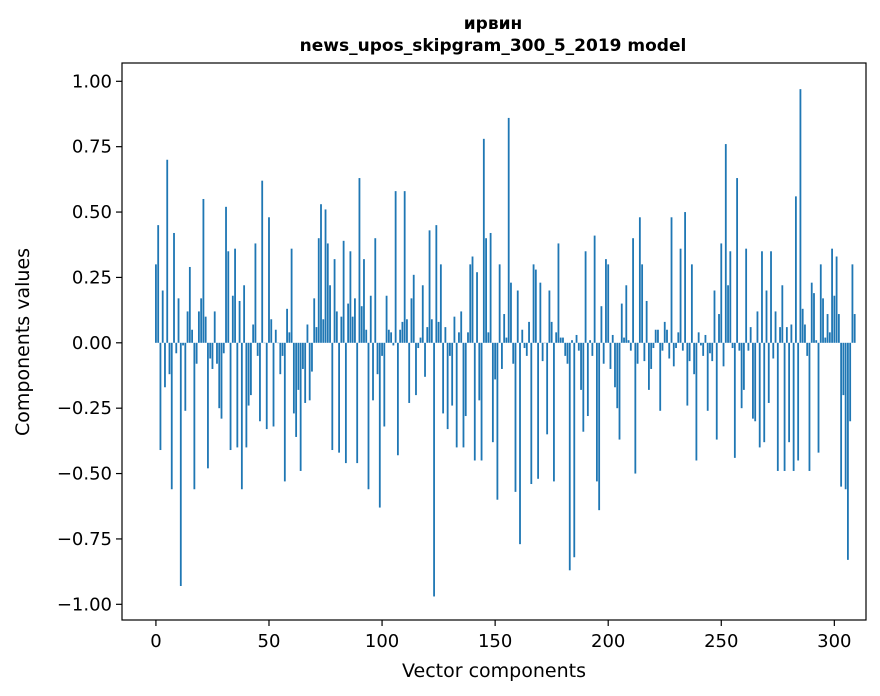  I want to click on y-tick-label-4: 0.00, so click(92, 343).